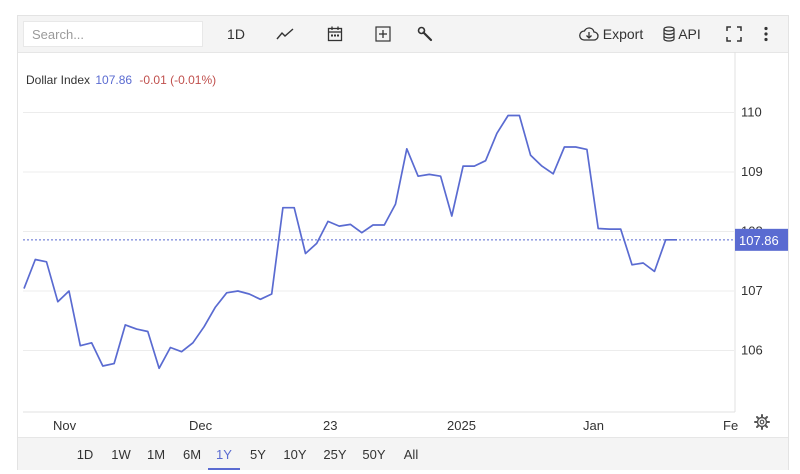 This screenshot has height=474, width=800. Describe the element at coordinates (285, 34) in the screenshot. I see `line-chart-icon` at that location.